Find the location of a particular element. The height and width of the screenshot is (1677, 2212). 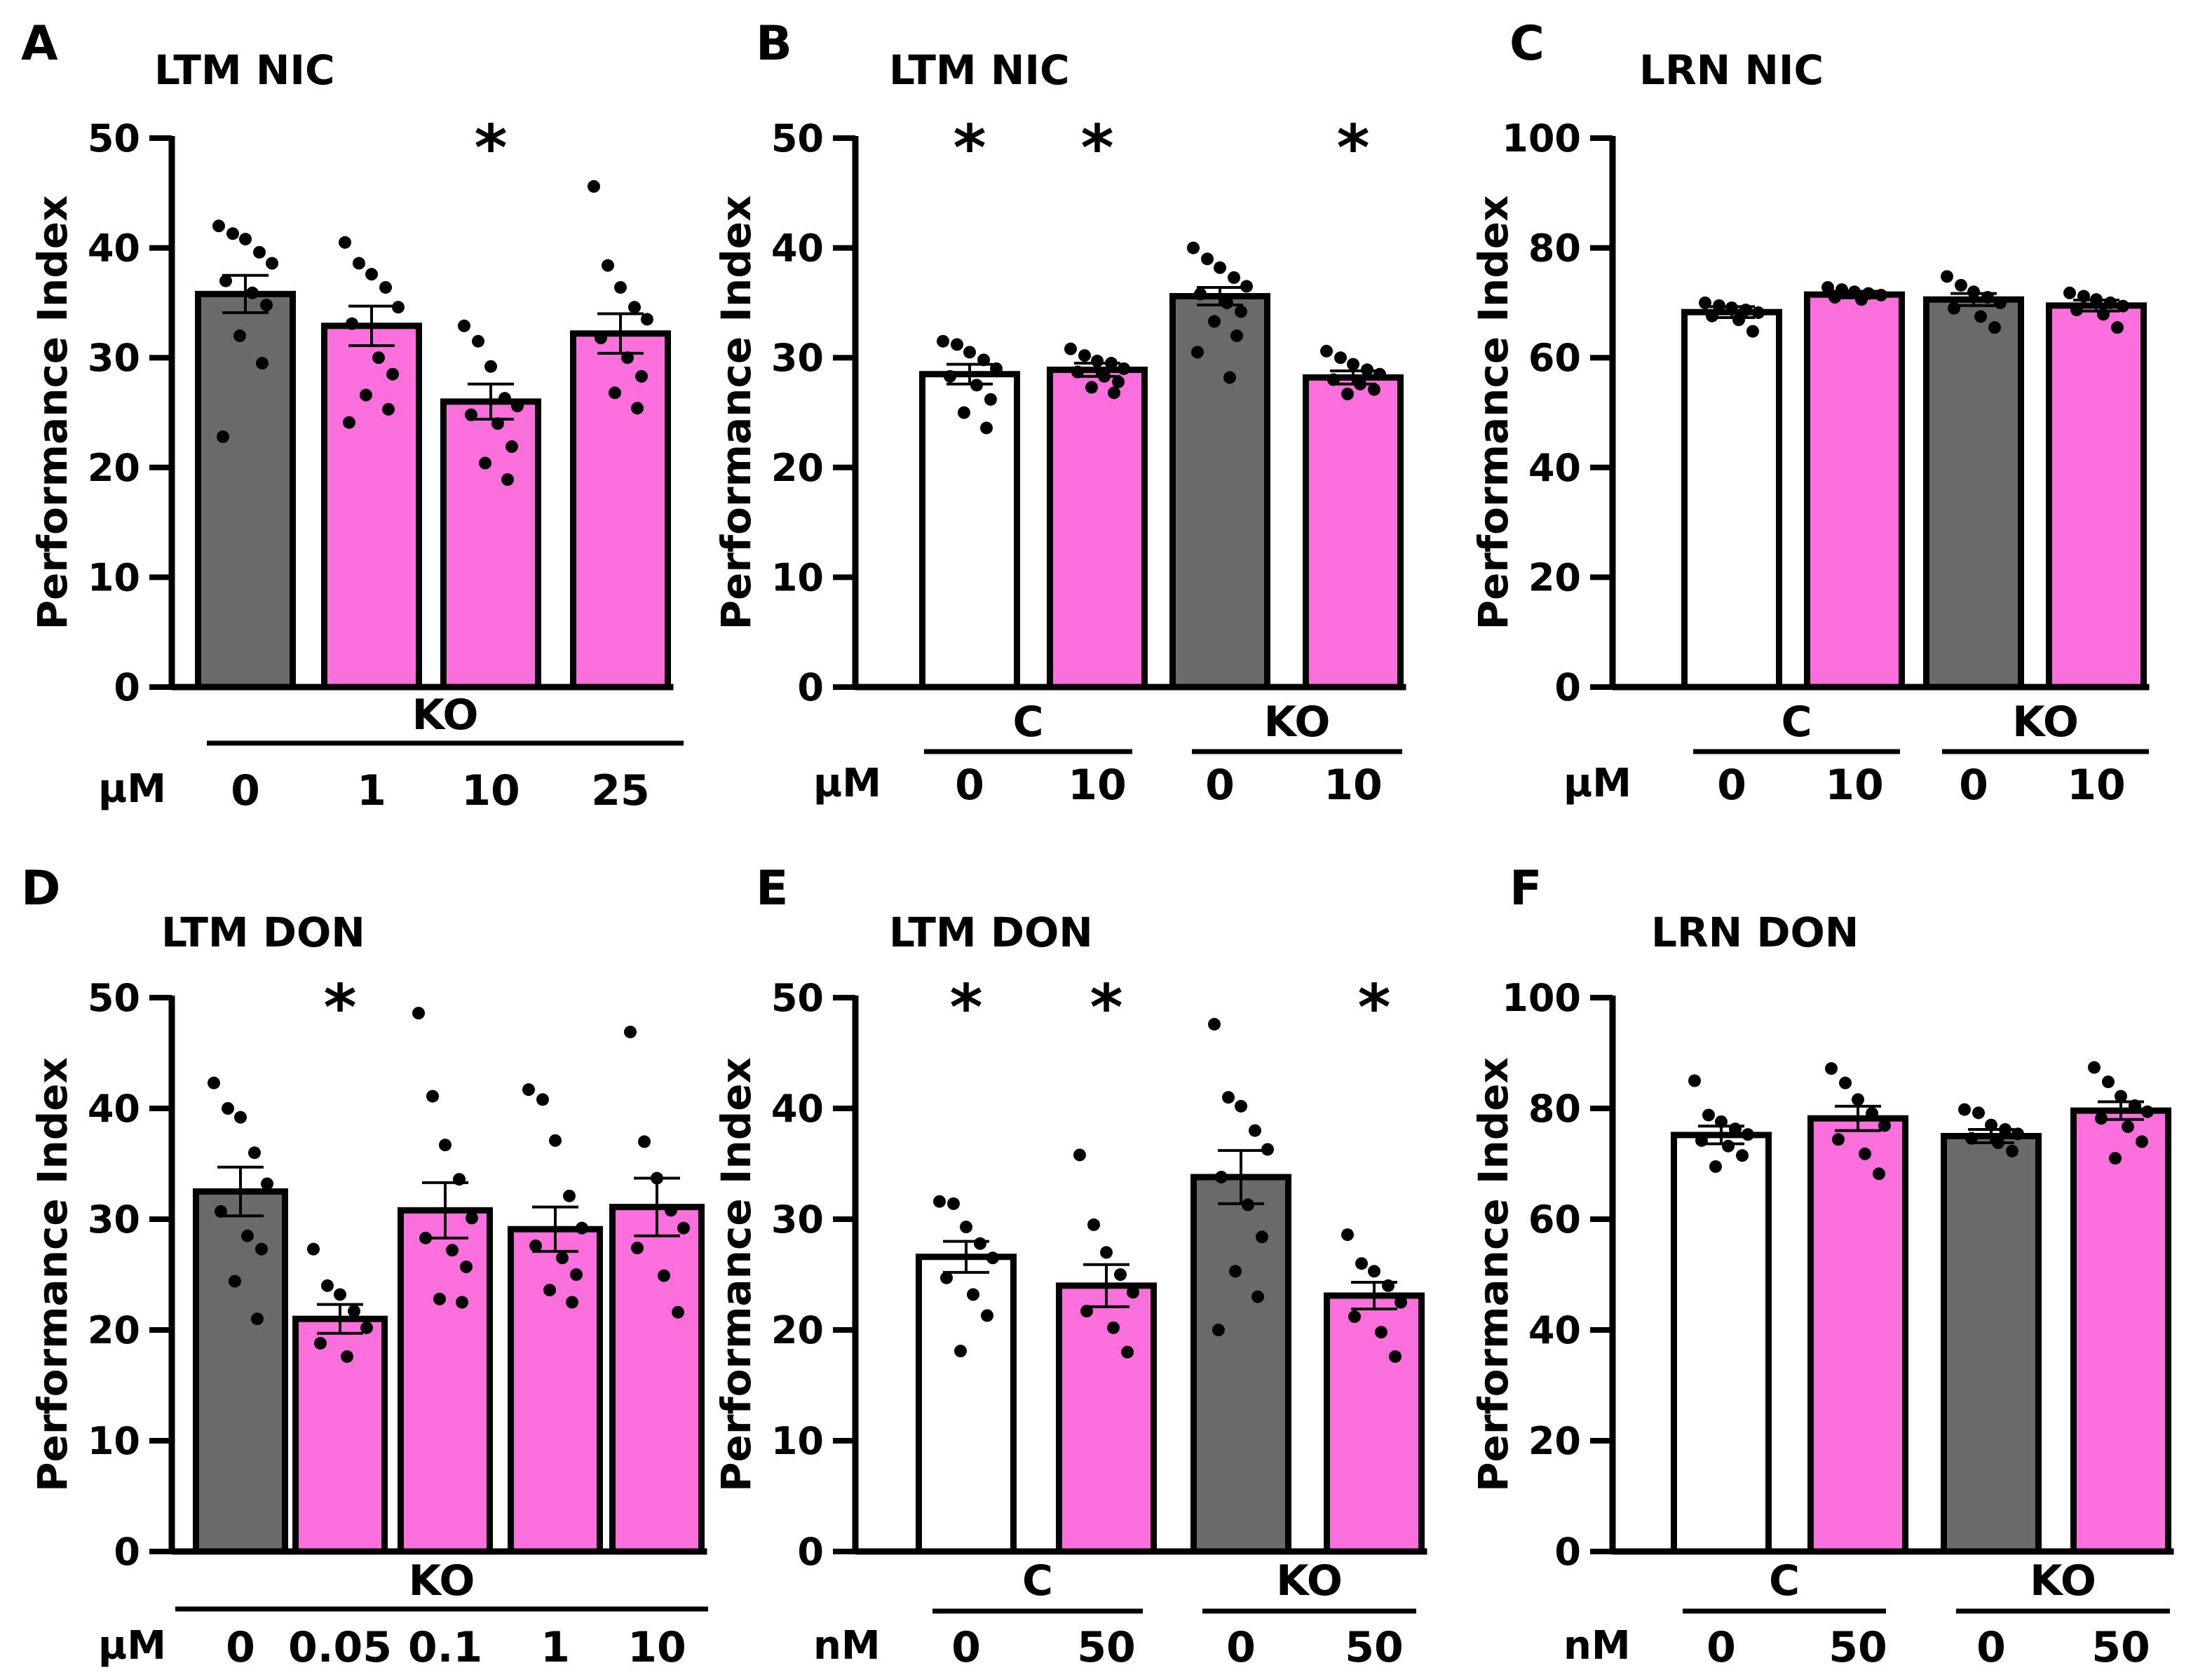

bar is located at coordinates (1106, 1419).